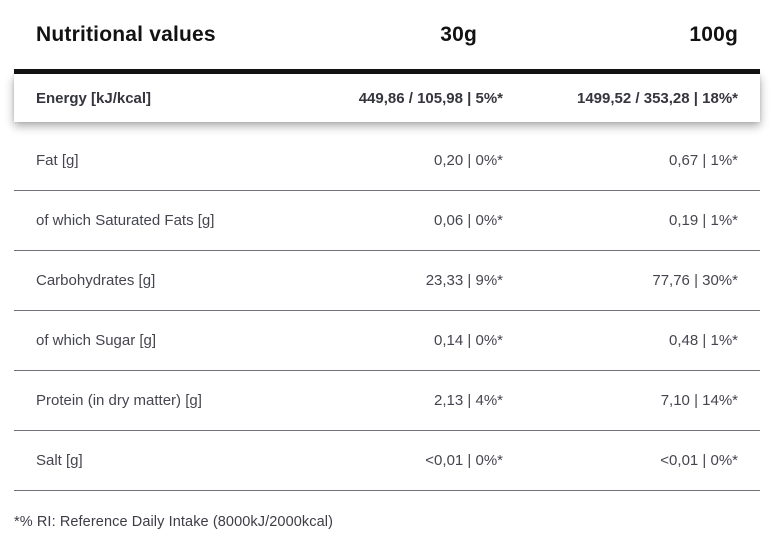 The width and height of the screenshot is (776, 550). What do you see at coordinates (703, 220) in the screenshot?
I see `row-value-100g: 0,19 | 1%*` at bounding box center [703, 220].